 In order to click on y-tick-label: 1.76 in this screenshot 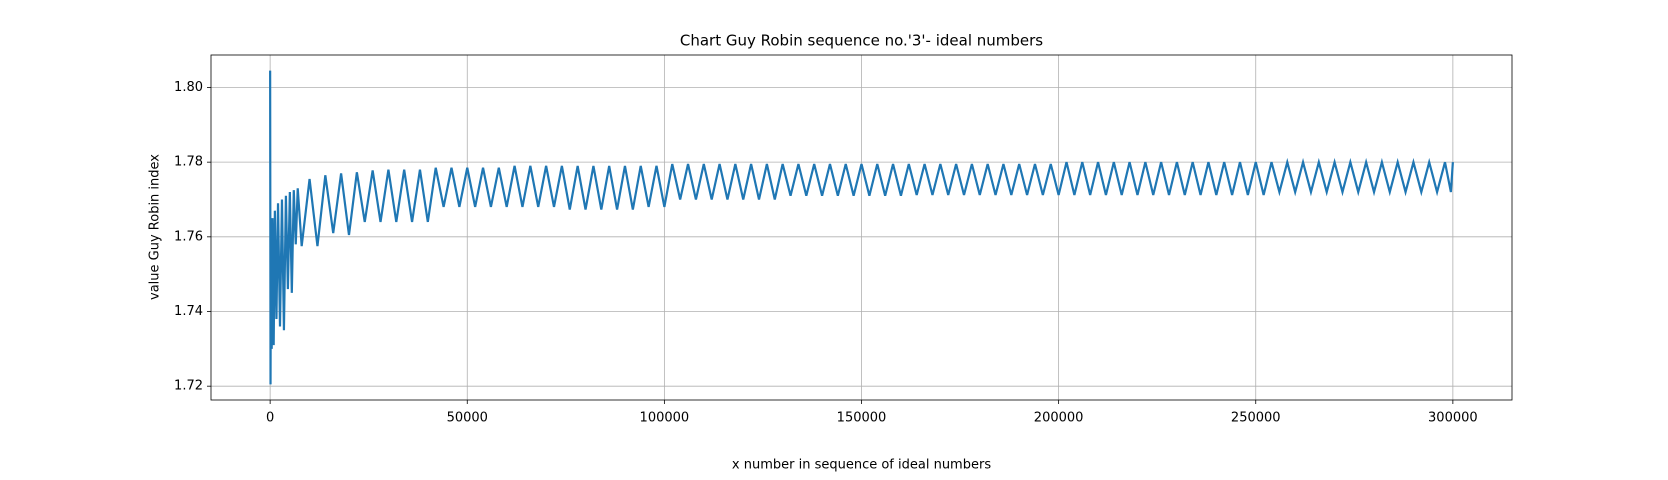, I will do `click(188, 236)`.